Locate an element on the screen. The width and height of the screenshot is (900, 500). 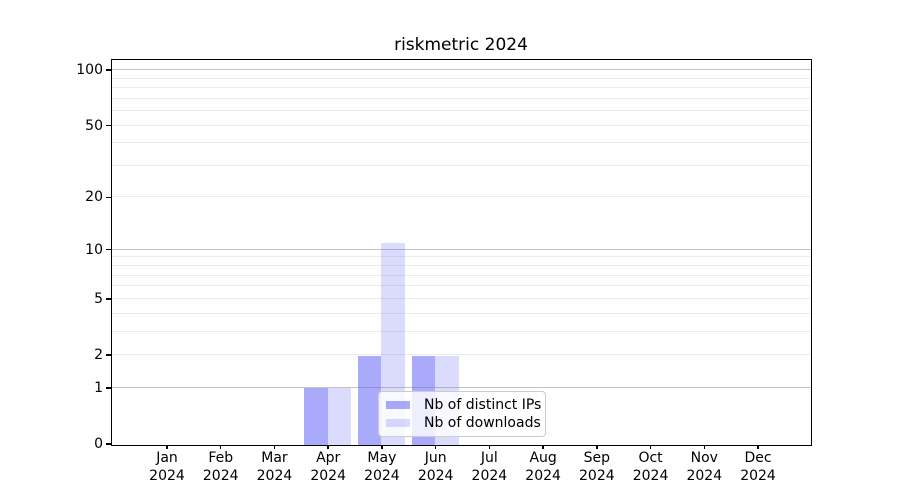
x-tick-month: Dec is located at coordinates (758, 458).